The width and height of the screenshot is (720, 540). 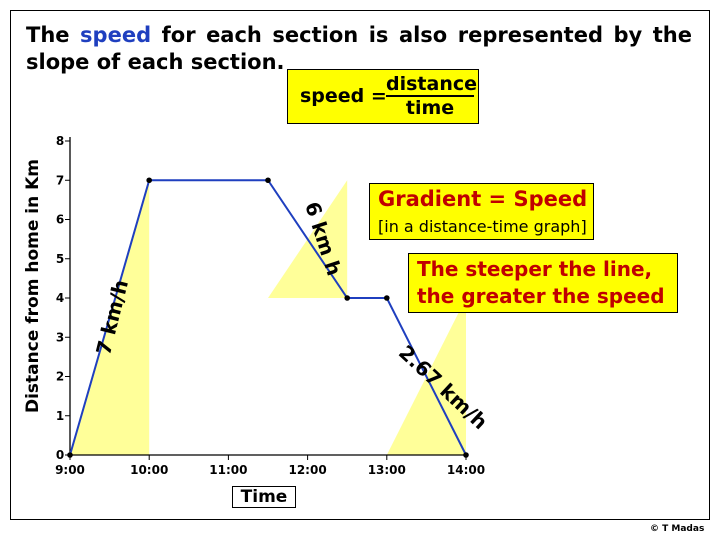 What do you see at coordinates (432, 85) in the screenshot?
I see `formula-numerator: distance` at bounding box center [432, 85].